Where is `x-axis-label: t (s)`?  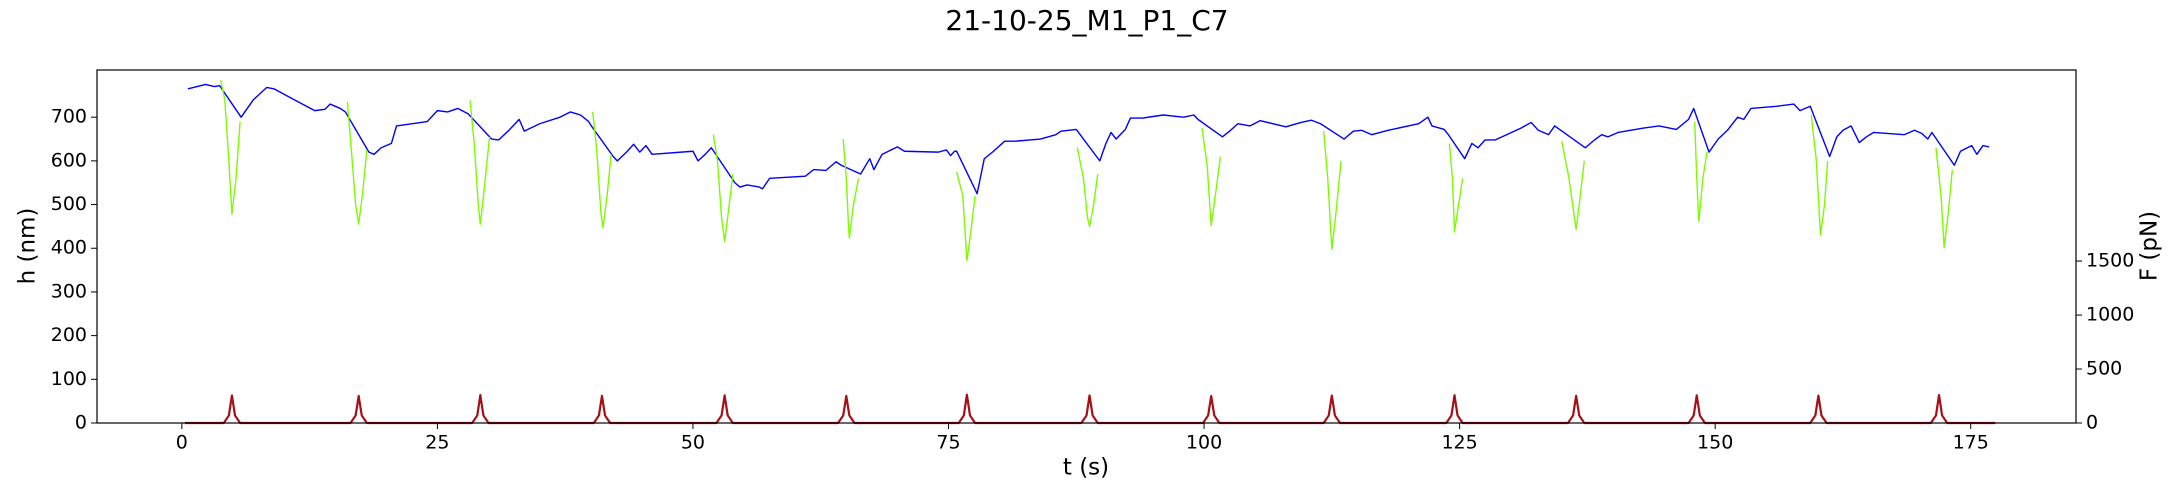 x-axis-label: t (s) is located at coordinates (1086, 468).